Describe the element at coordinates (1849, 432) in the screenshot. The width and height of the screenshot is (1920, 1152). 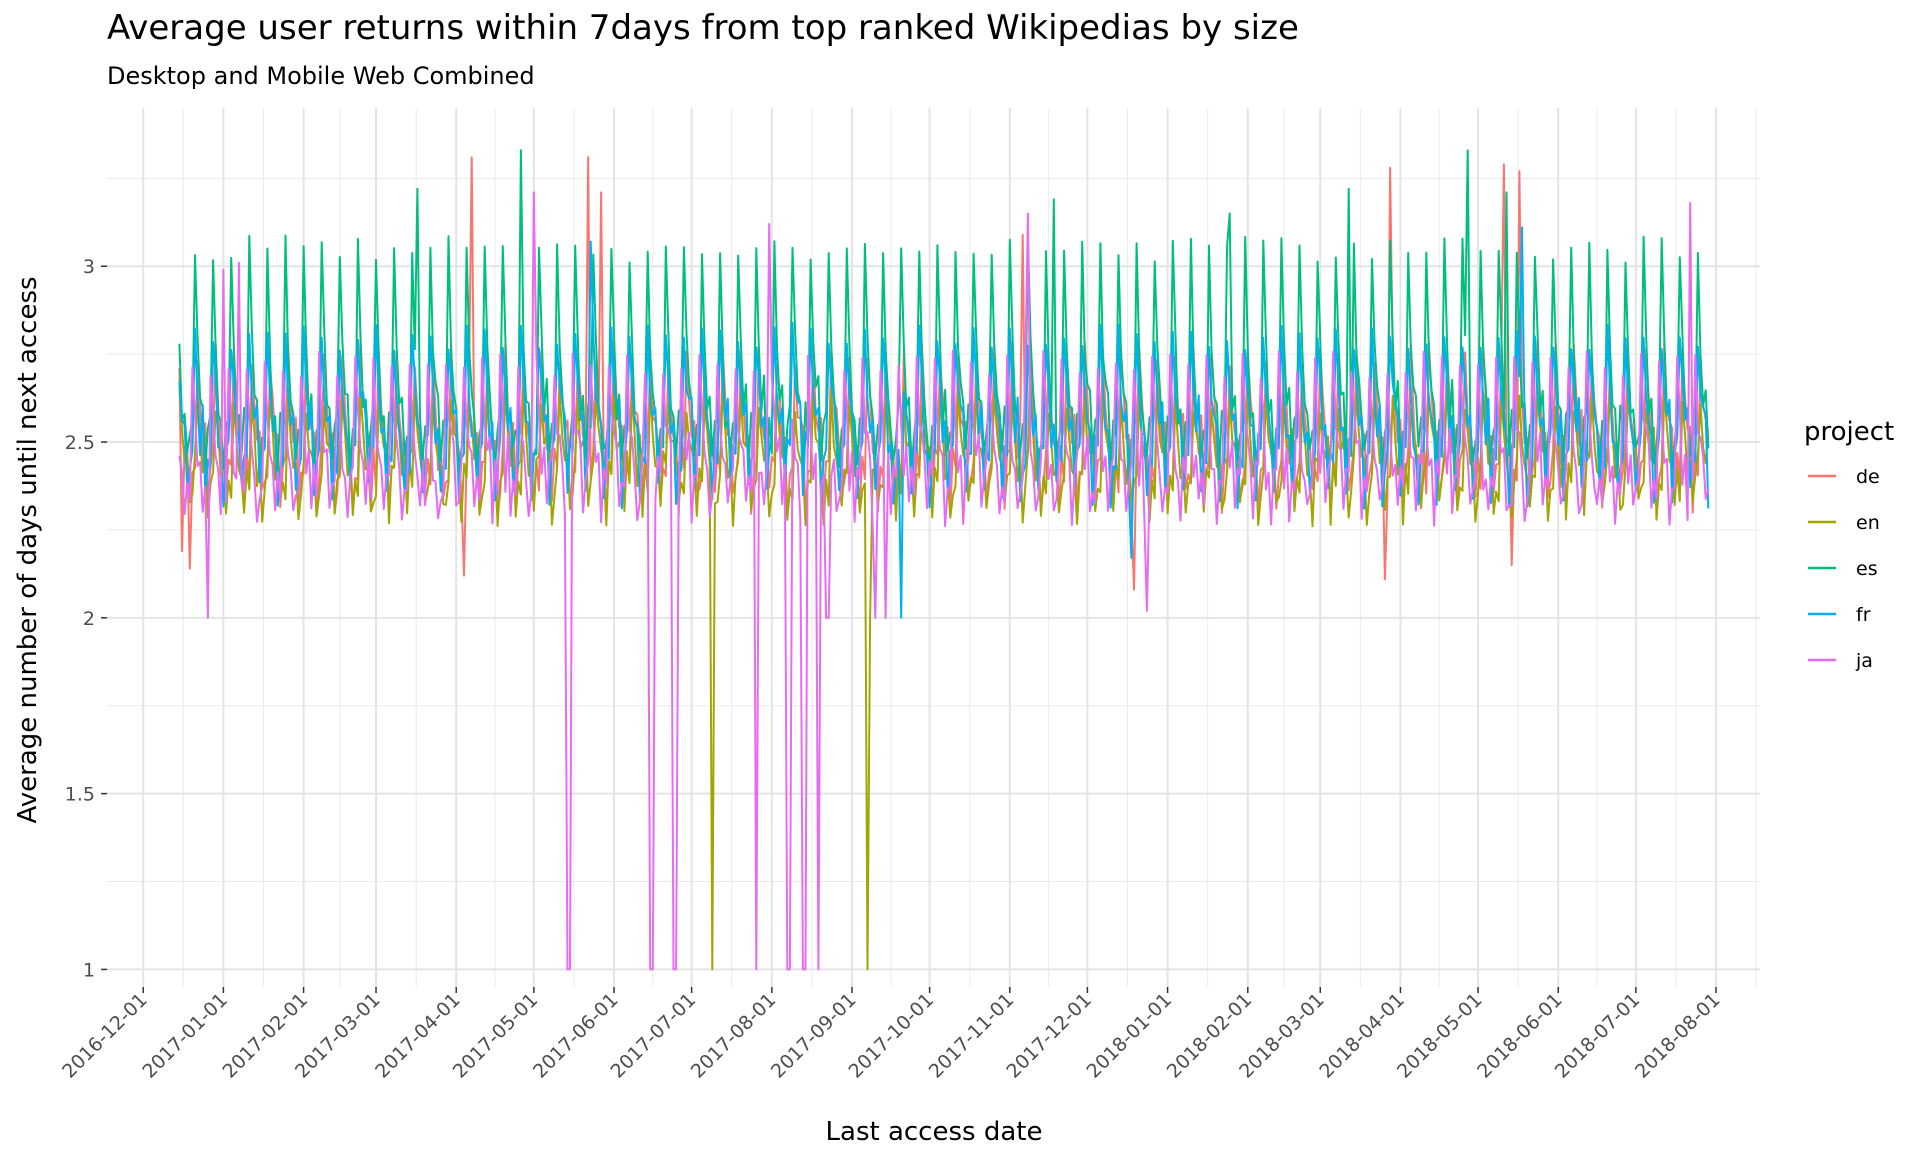
I see `legend-title: project` at that location.